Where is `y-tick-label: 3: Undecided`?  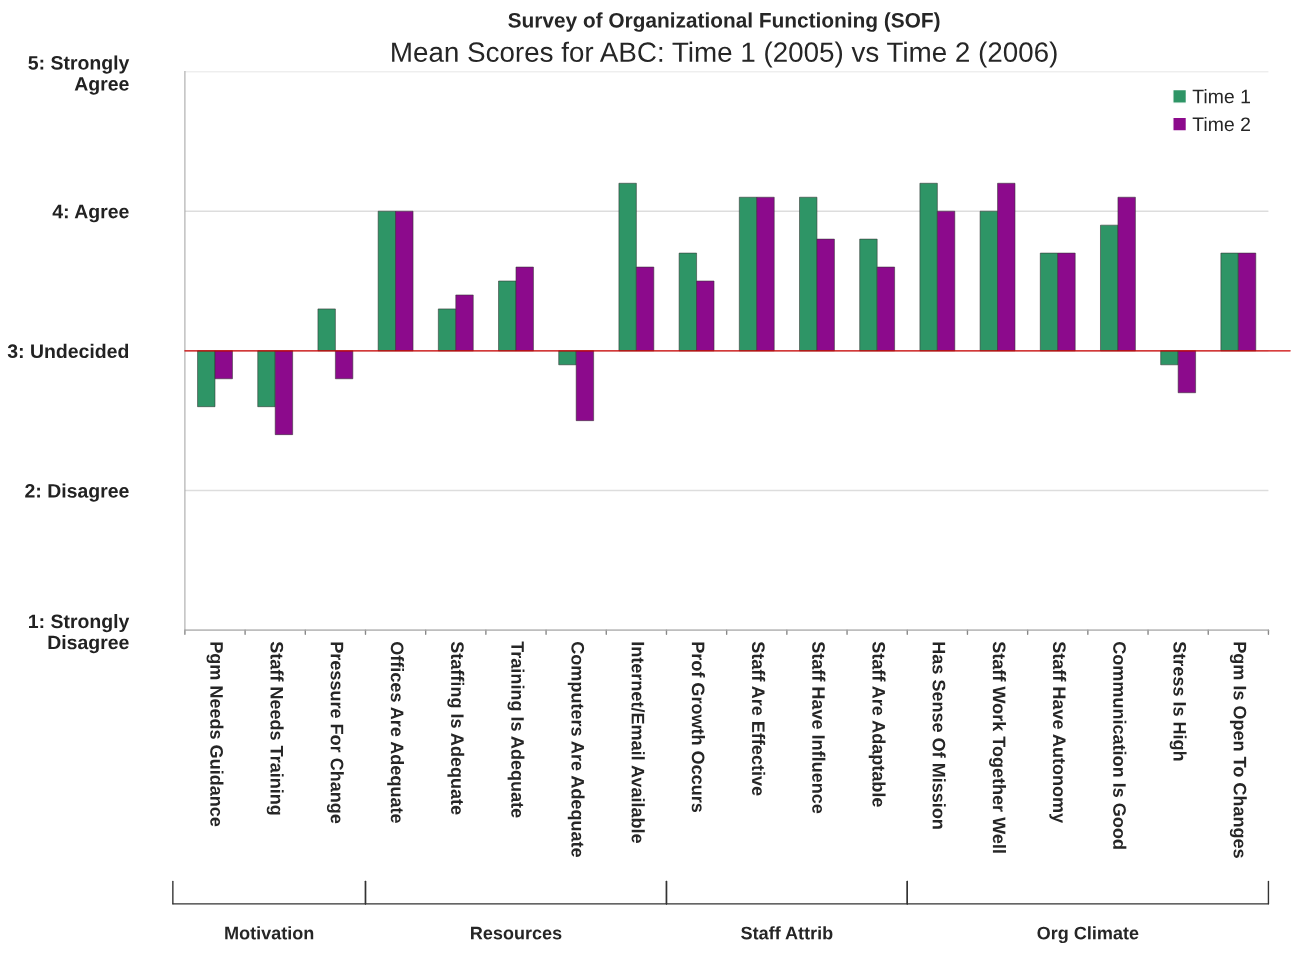
y-tick-label: 3: Undecided is located at coordinates (68, 351).